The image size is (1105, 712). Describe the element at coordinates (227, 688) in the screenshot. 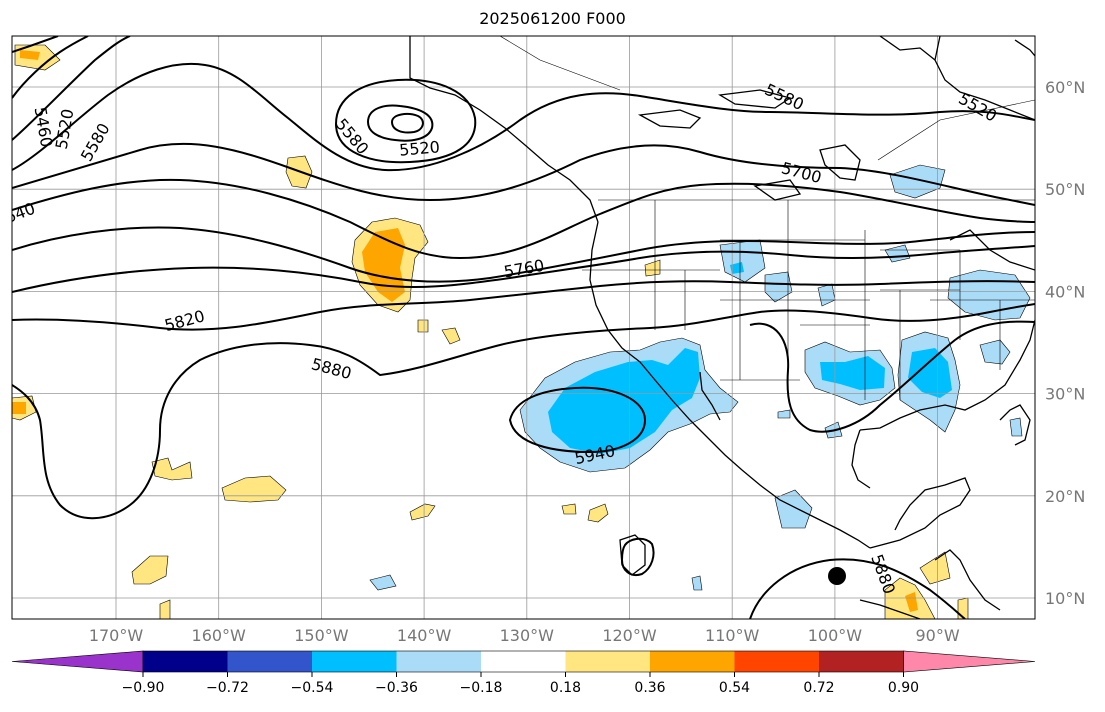

I see `colorbar-tick-label: −0.72` at that location.